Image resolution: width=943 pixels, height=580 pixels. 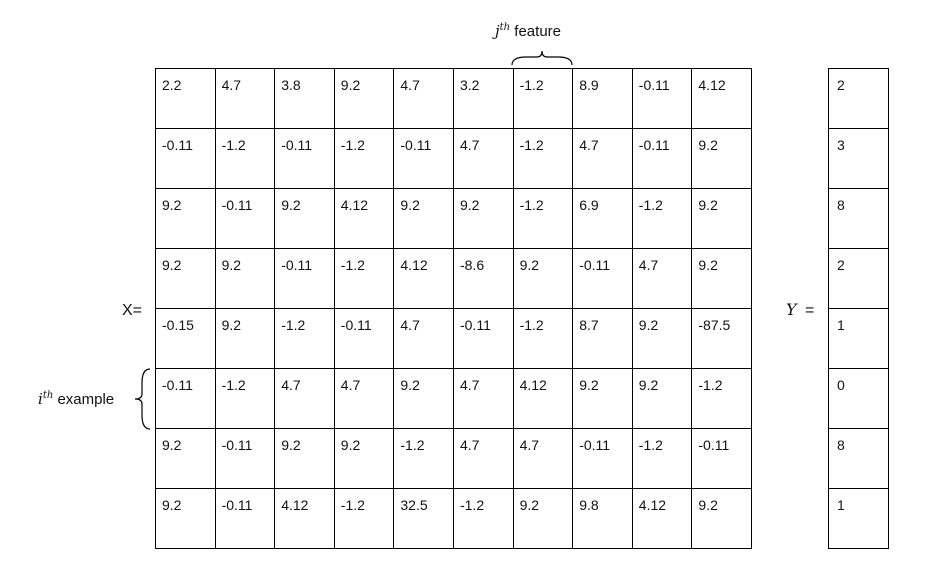 What do you see at coordinates (722, 339) in the screenshot?
I see `matrix-cell: -87.5` at bounding box center [722, 339].